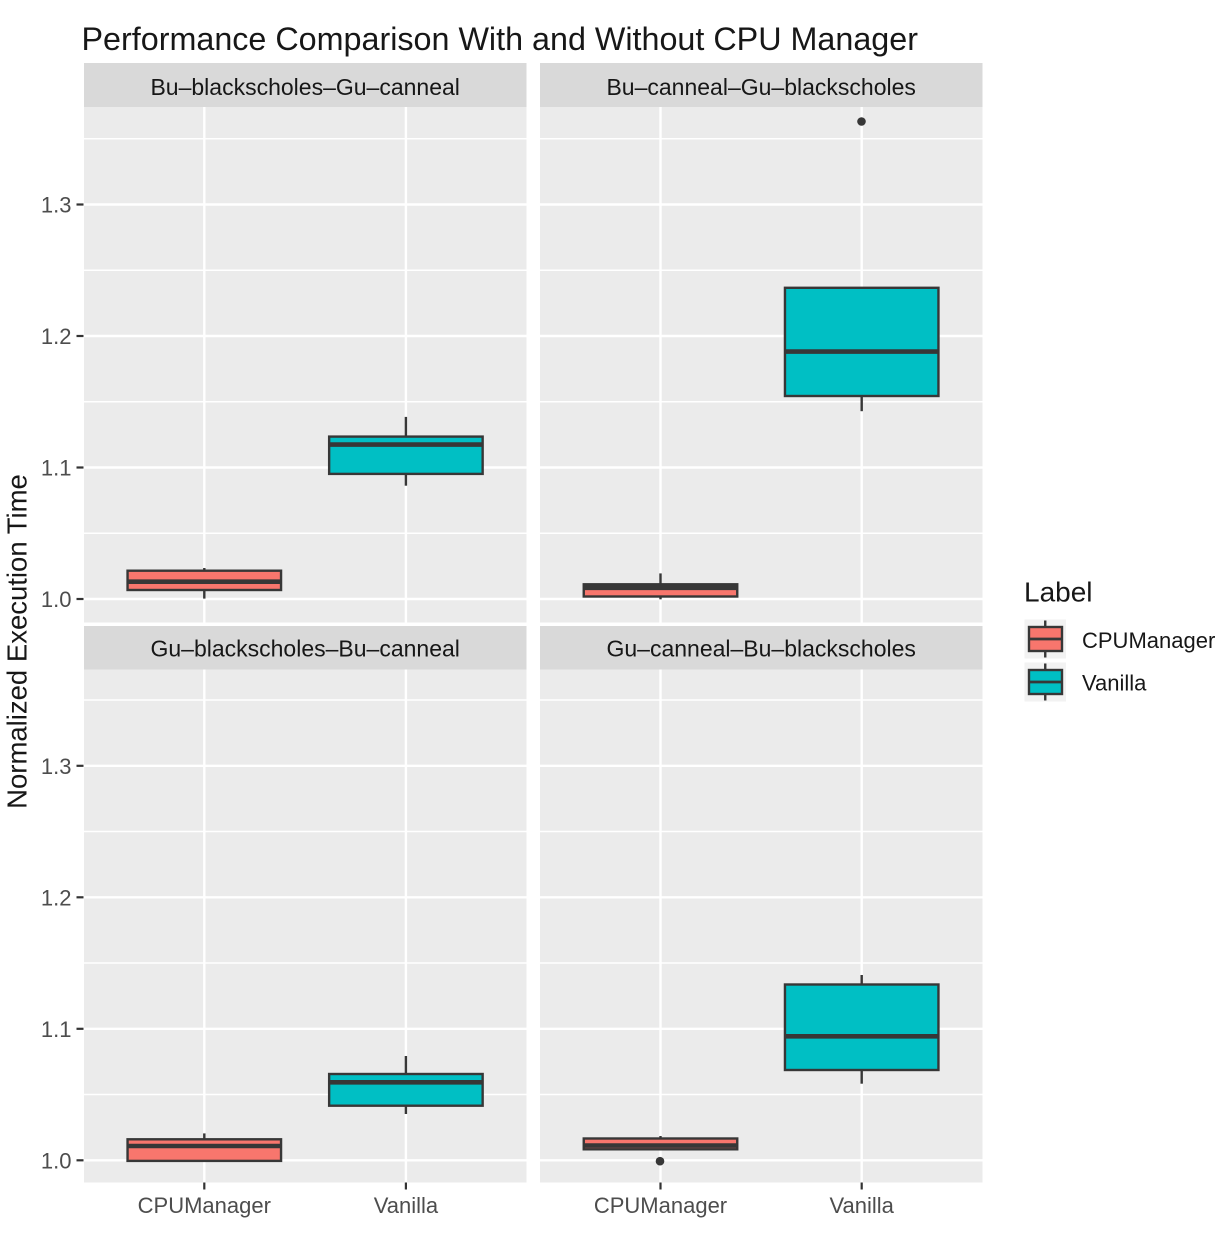  What do you see at coordinates (304, 87) in the screenshot?
I see `svg-text: Bu–blackscholes–Gu–canneal` at bounding box center [304, 87].